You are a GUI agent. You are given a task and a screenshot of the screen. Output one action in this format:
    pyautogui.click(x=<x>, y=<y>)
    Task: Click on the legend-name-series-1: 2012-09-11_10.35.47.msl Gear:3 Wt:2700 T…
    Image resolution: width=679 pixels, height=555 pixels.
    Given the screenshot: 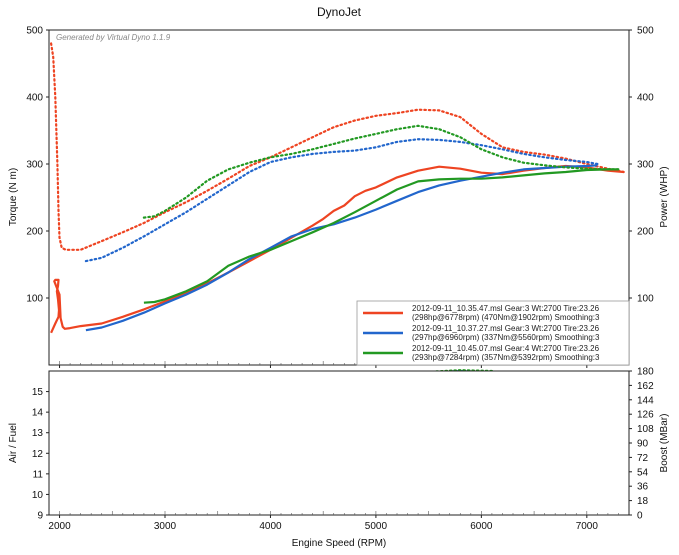 What is the action you would take?
    pyautogui.click(x=506, y=308)
    